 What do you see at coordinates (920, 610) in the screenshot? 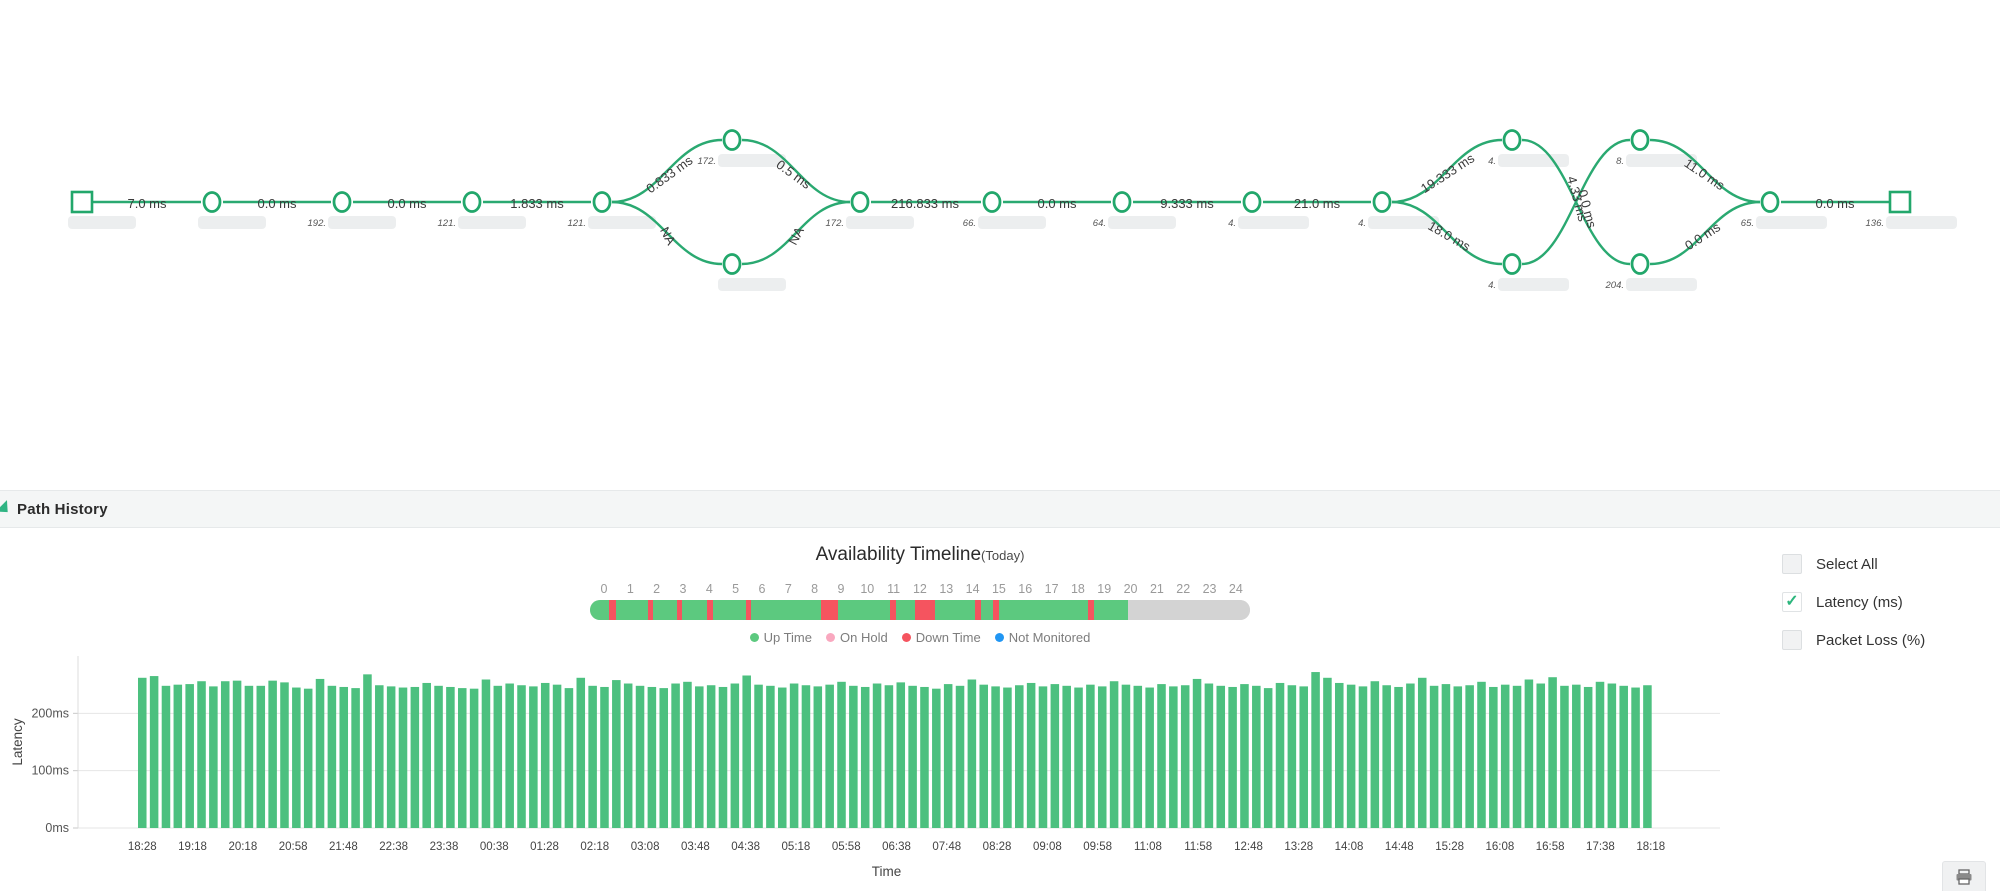
I see `availability-timeline-bar` at bounding box center [920, 610].